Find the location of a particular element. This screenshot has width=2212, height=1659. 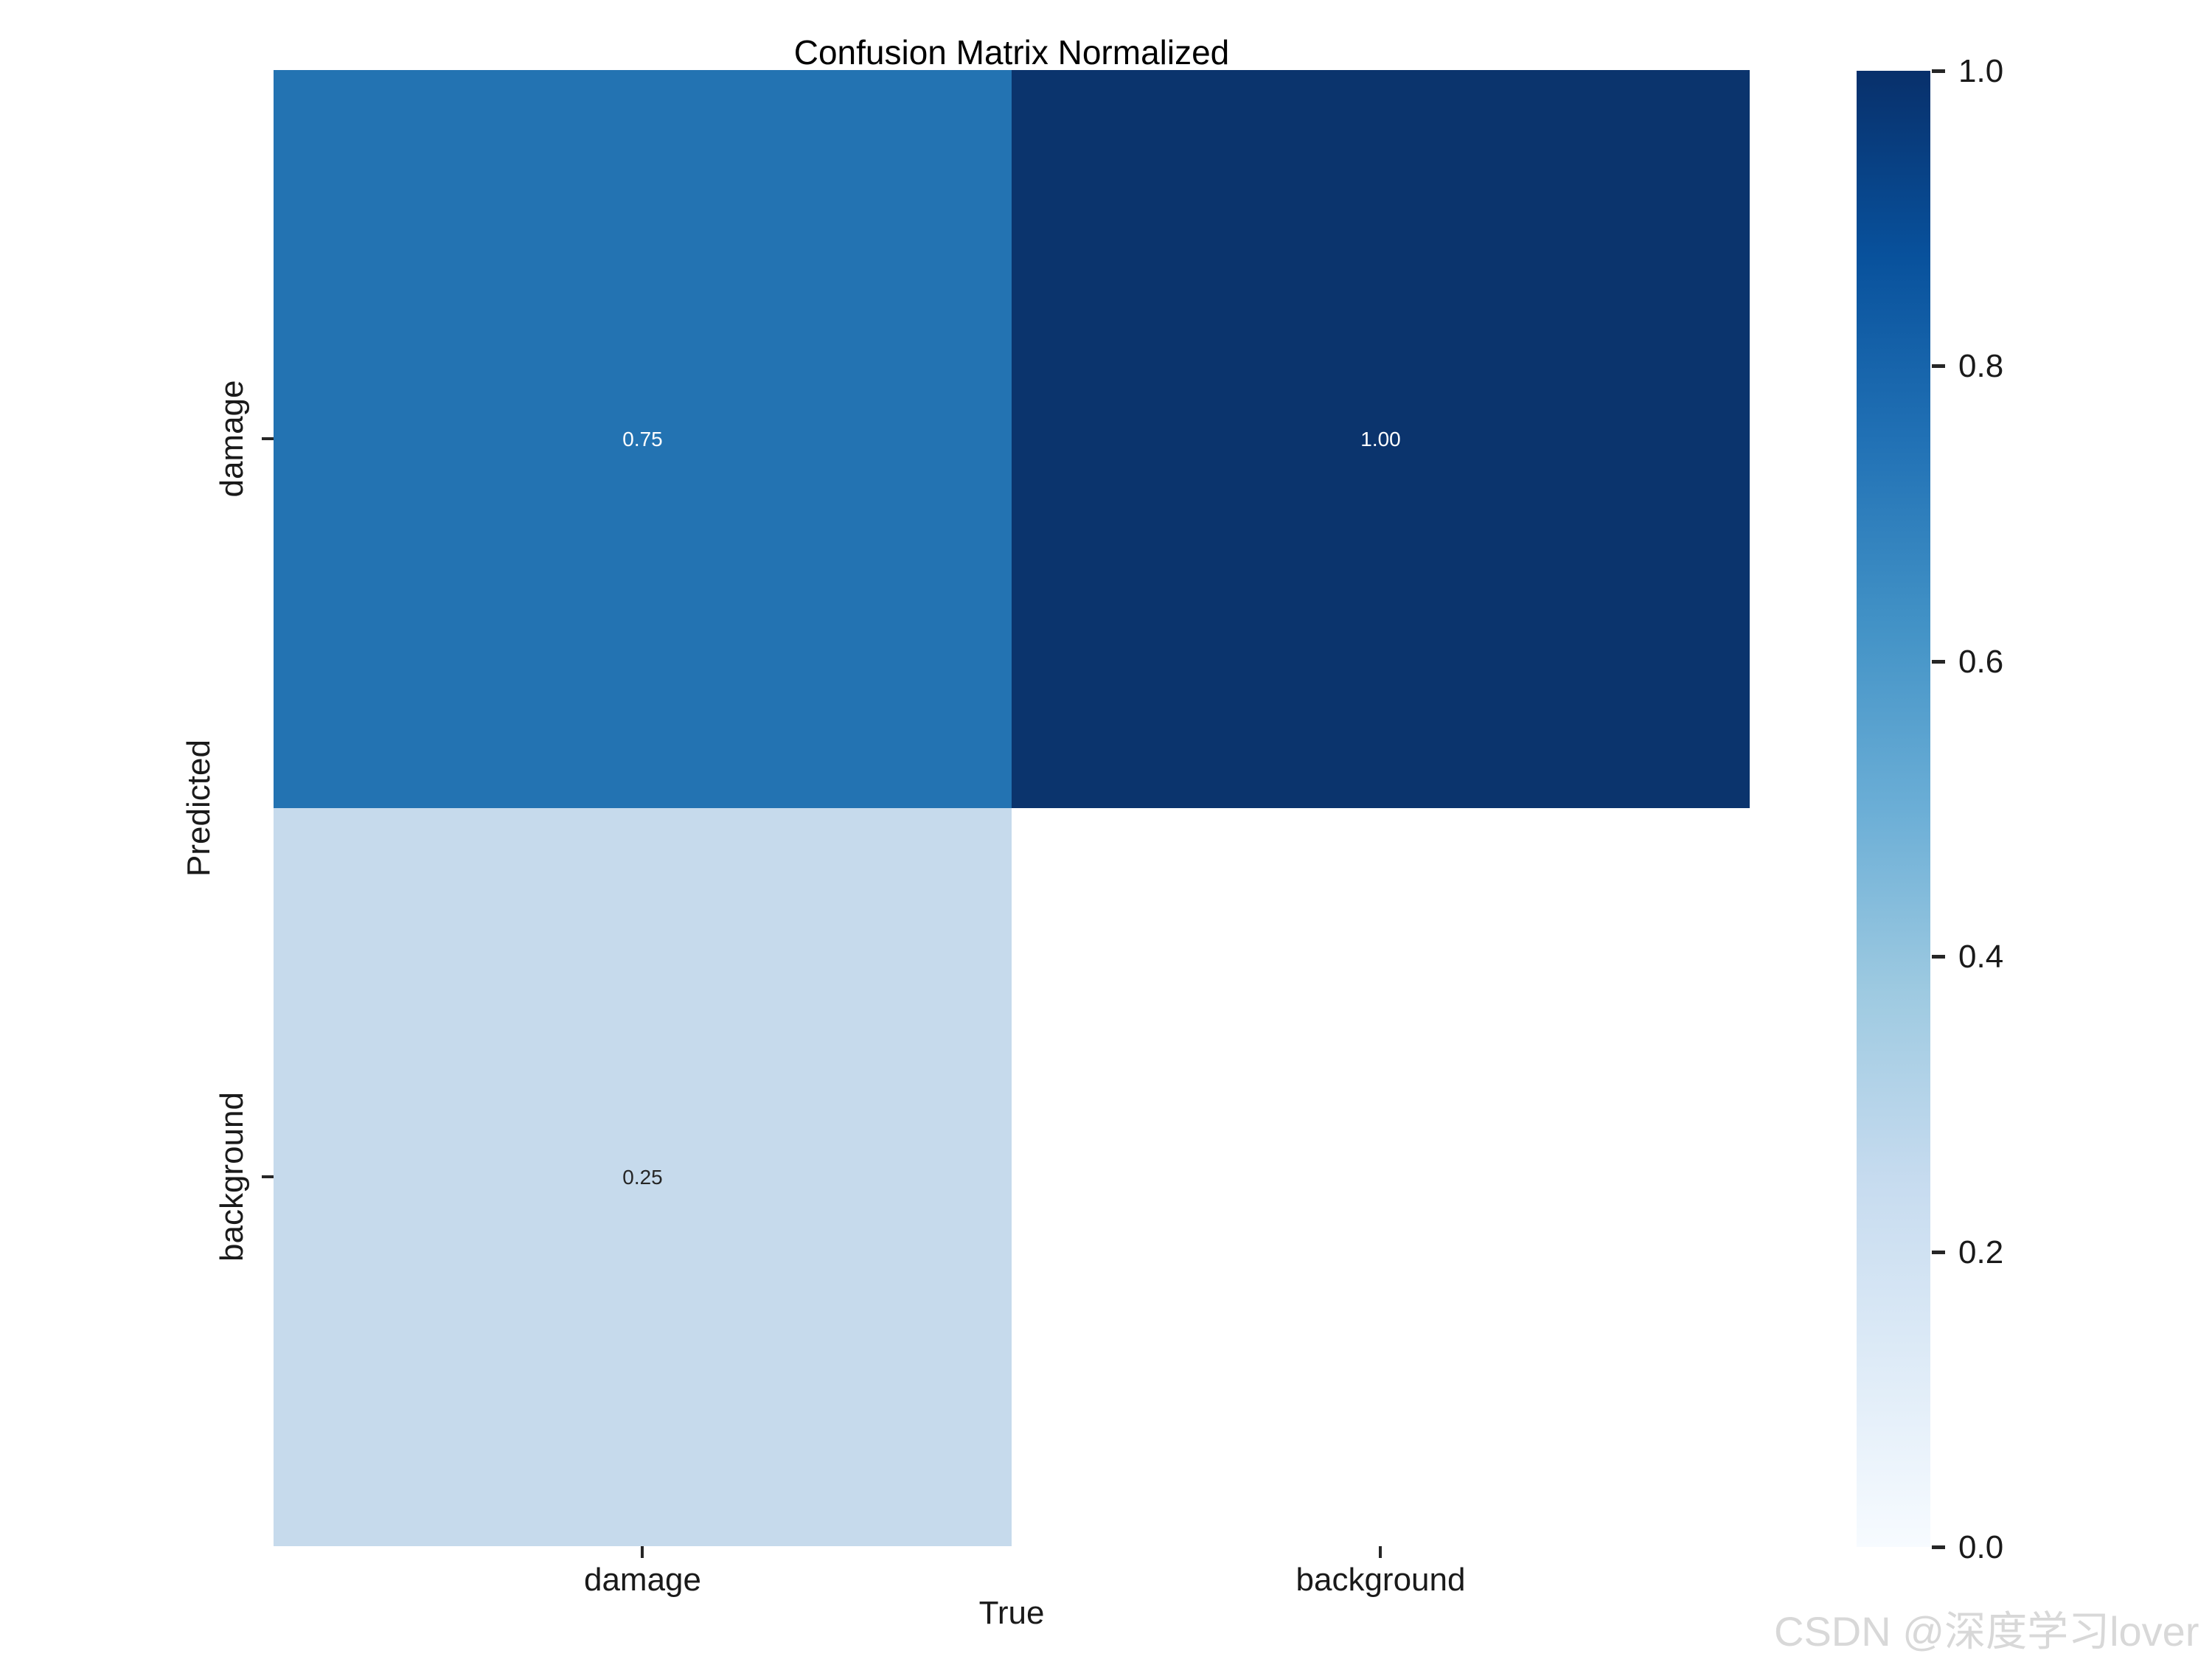

colorbar-tick-label: 0.8 is located at coordinates (1981, 366).